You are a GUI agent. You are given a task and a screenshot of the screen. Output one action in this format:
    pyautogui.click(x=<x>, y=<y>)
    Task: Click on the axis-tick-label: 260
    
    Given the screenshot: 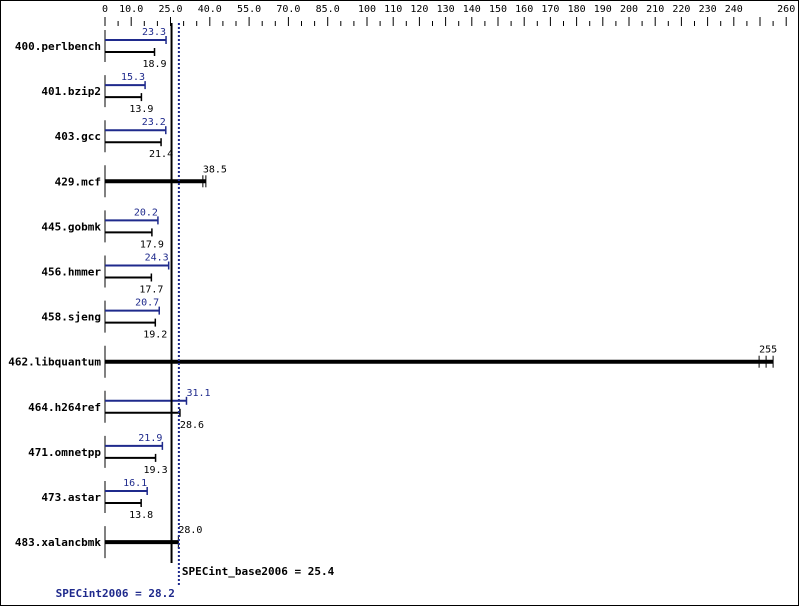 What is the action you would take?
    pyautogui.click(x=786, y=9)
    